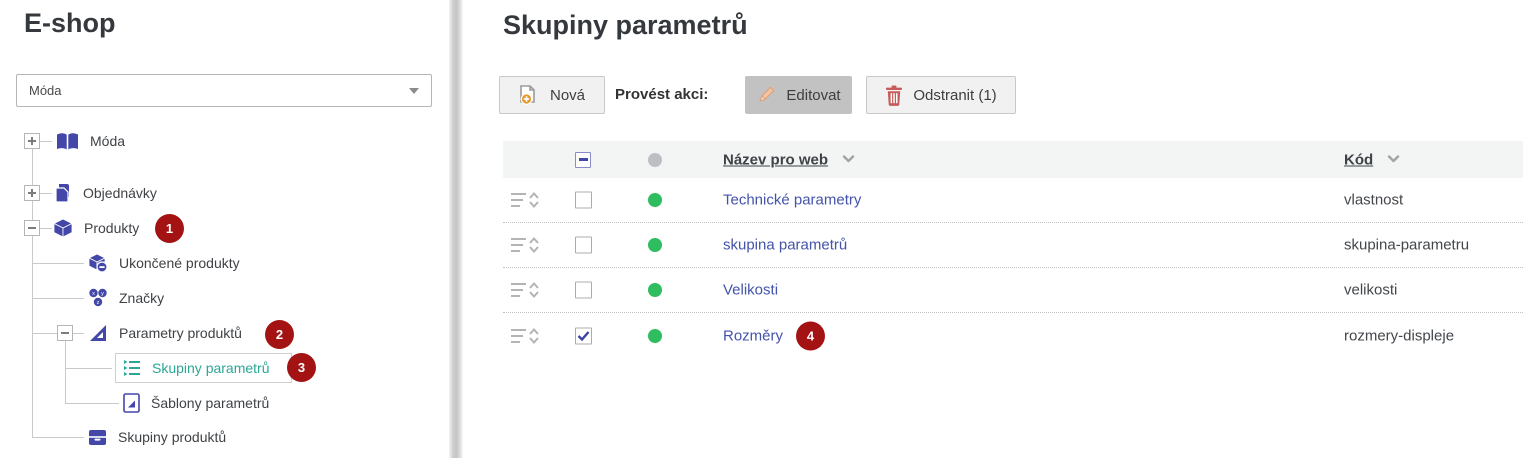 Image resolution: width=1523 pixels, height=458 pixels. I want to click on sidebar-item-label: Ukončené produkty, so click(179, 263).